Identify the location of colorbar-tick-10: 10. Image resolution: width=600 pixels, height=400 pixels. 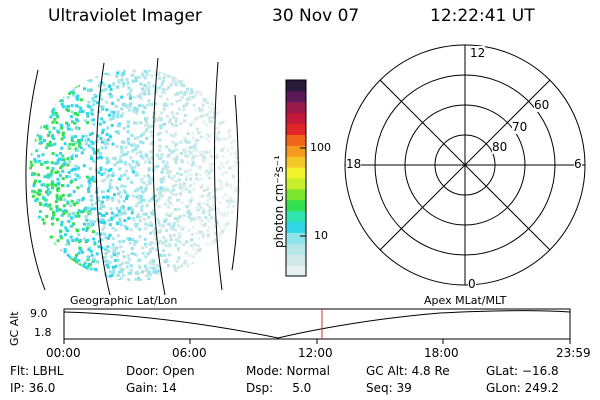
(321, 235).